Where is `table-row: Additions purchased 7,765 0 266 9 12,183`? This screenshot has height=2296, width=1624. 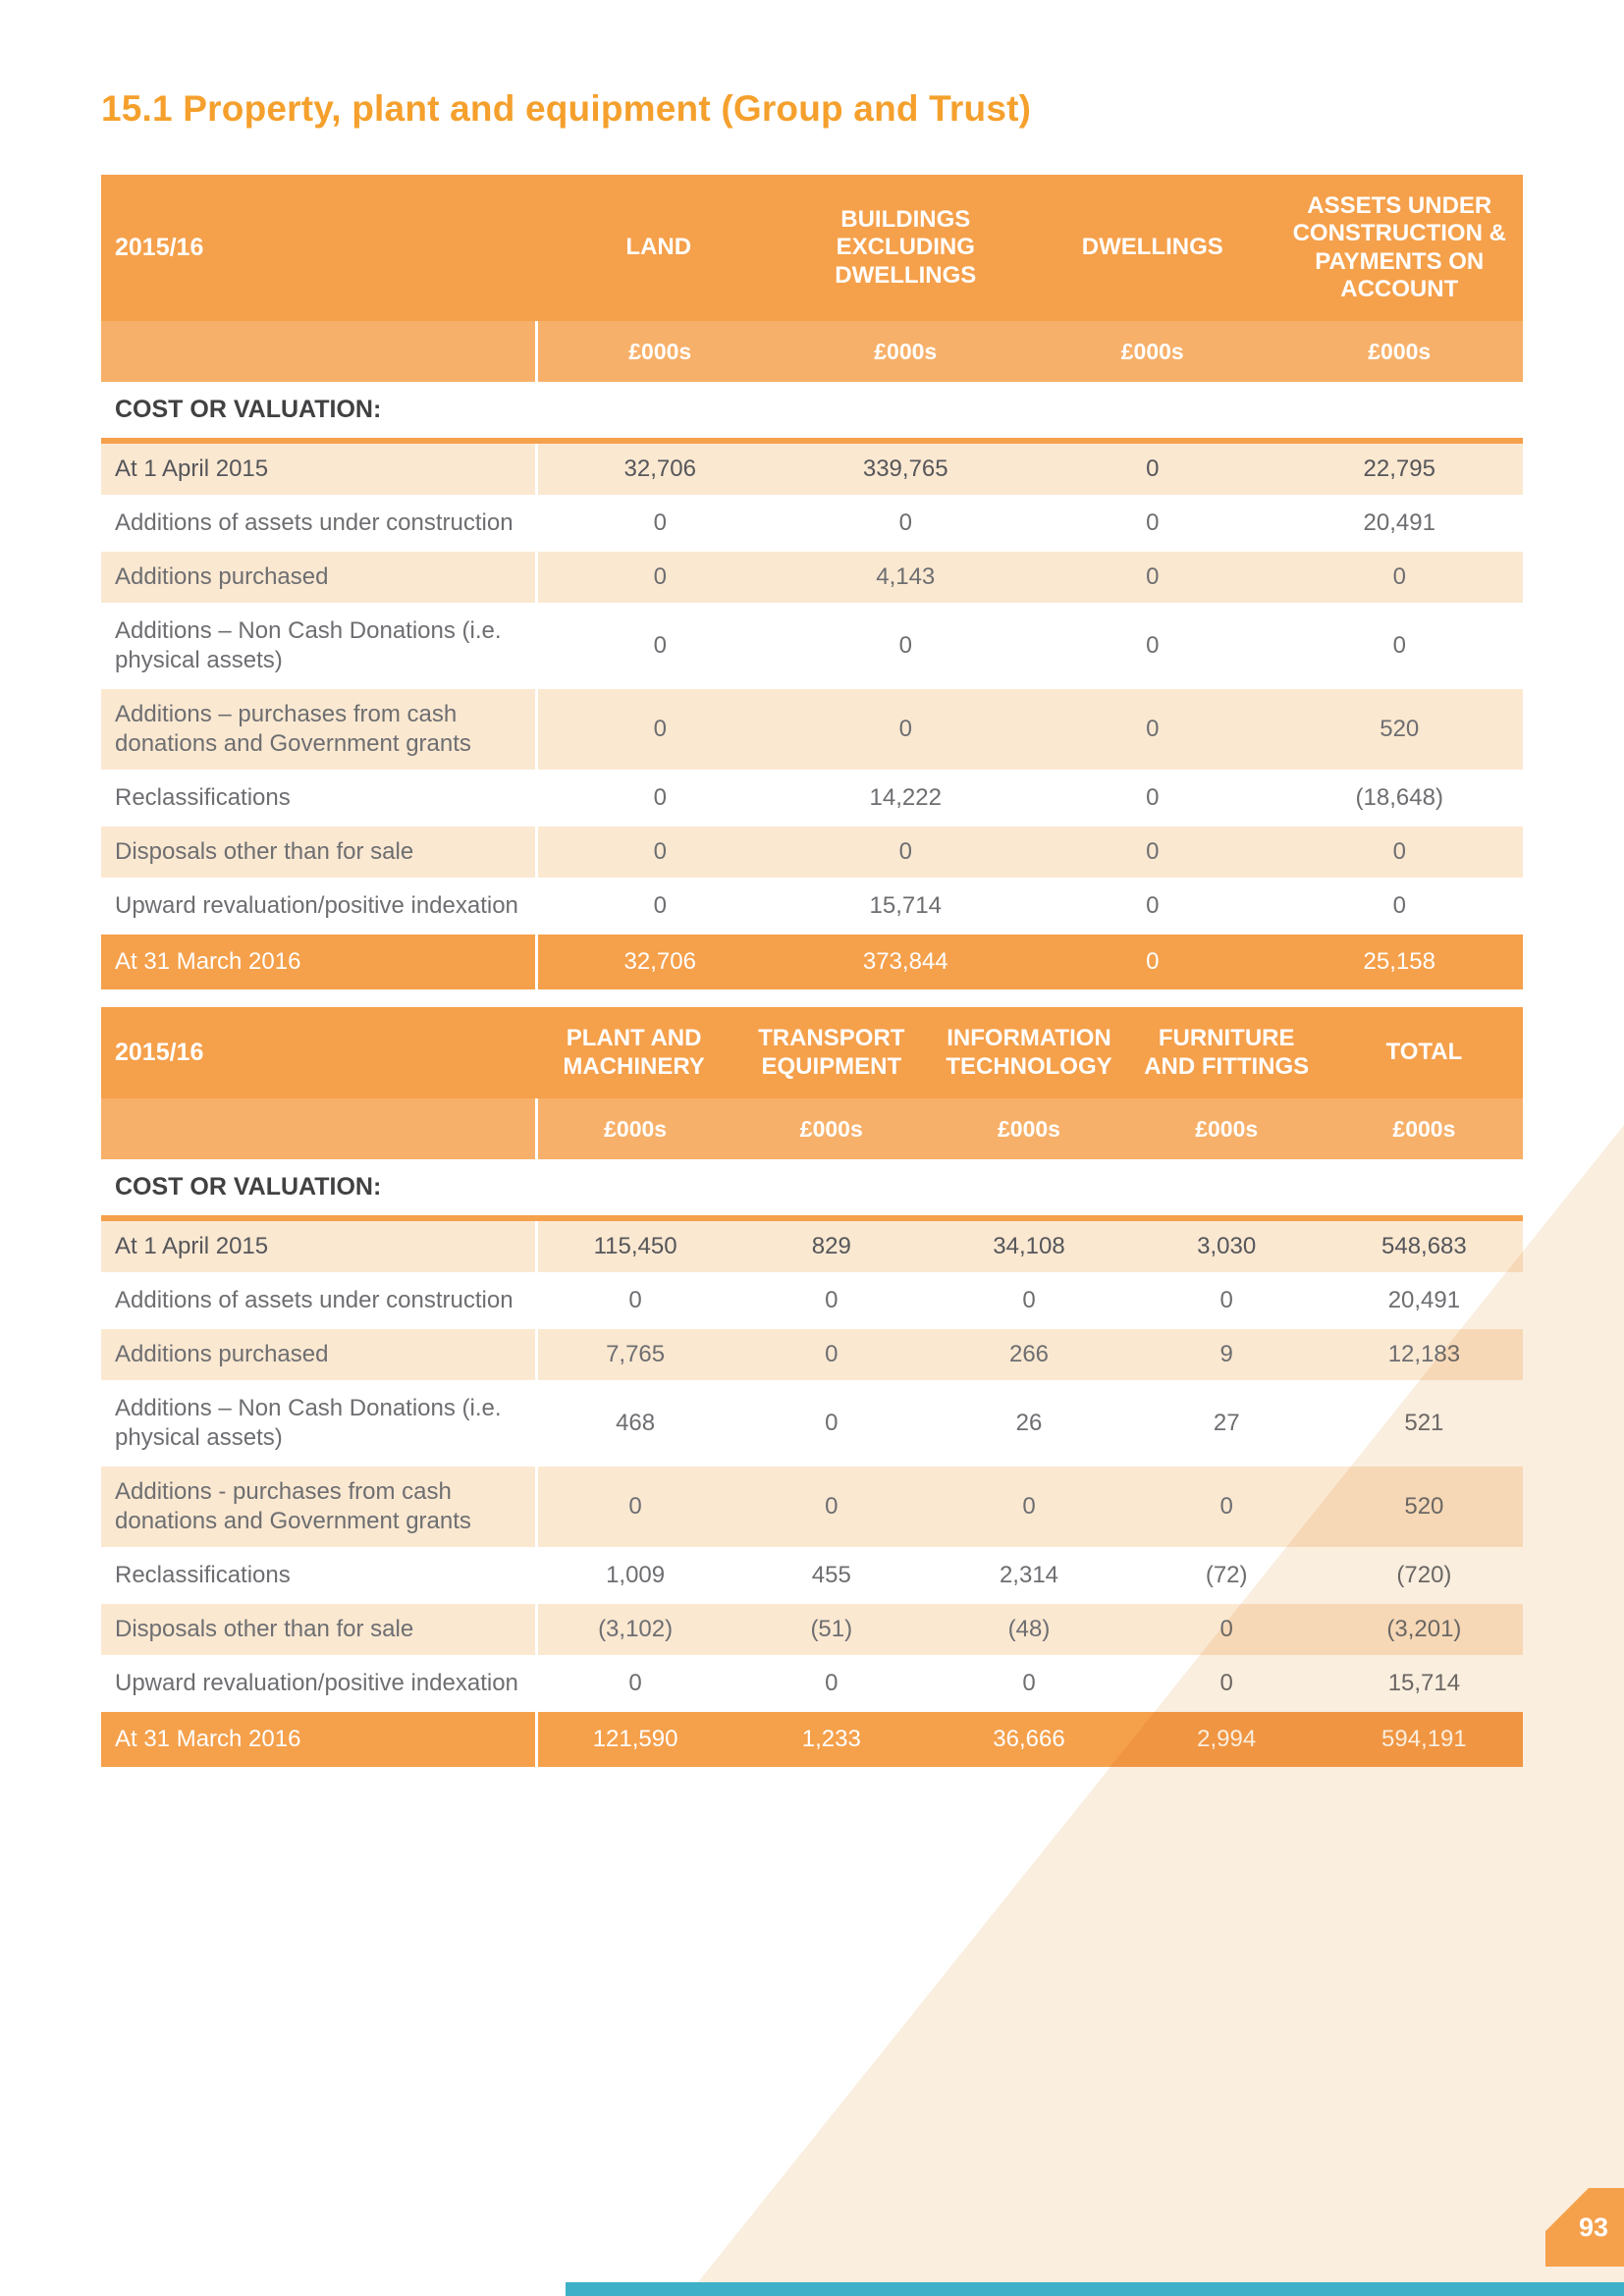
table-row: Additions purchased 7,765 0 266 9 12,183 is located at coordinates (812, 1352).